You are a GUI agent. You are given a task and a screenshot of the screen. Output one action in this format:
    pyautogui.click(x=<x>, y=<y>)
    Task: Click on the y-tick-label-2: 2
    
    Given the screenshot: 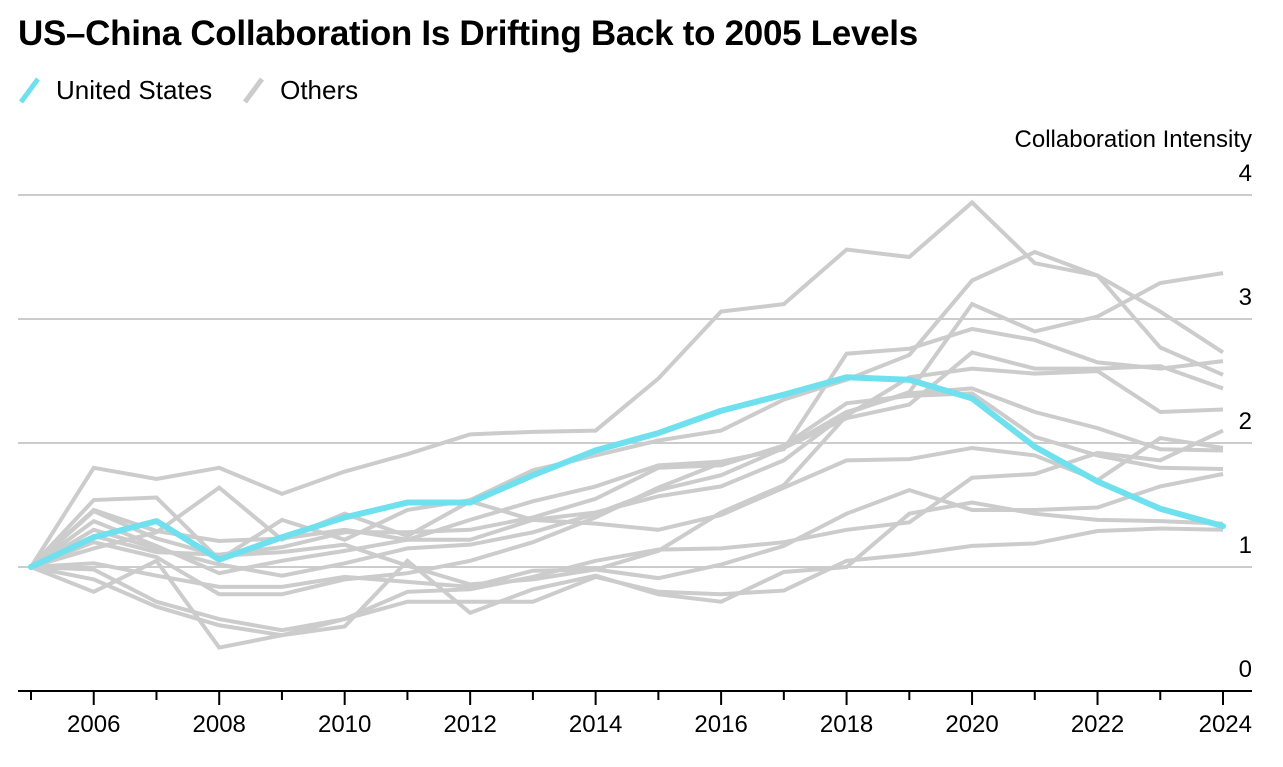 What is the action you would take?
    pyautogui.click(x=1245, y=421)
    